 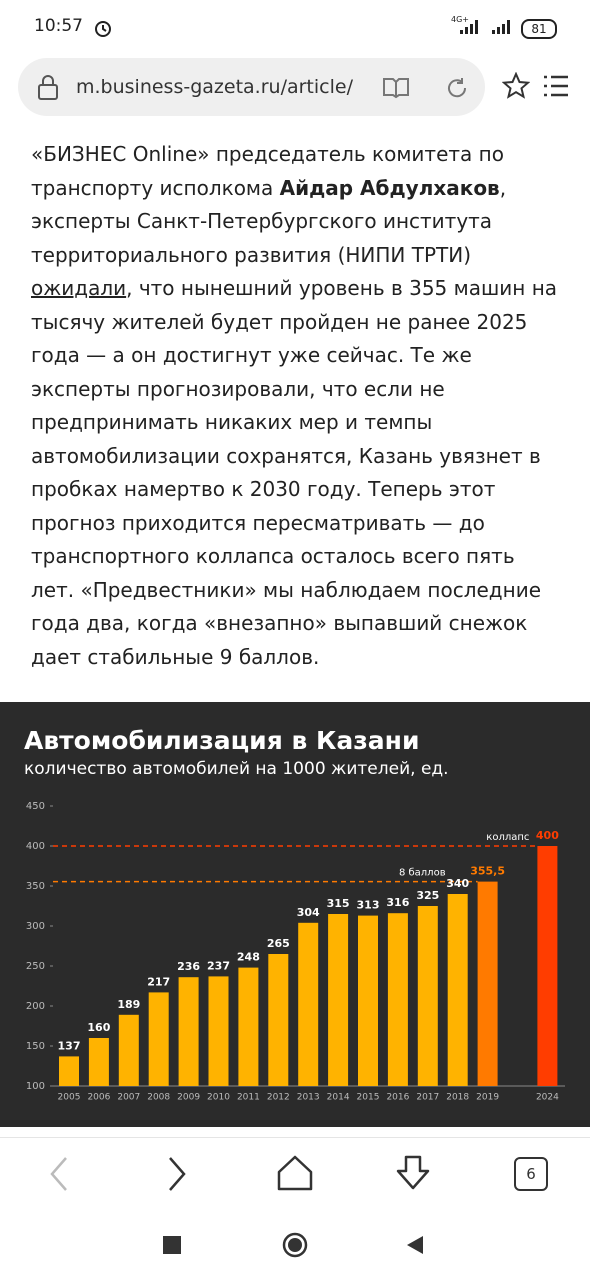 I want to click on data-label: 313, so click(x=368, y=905).